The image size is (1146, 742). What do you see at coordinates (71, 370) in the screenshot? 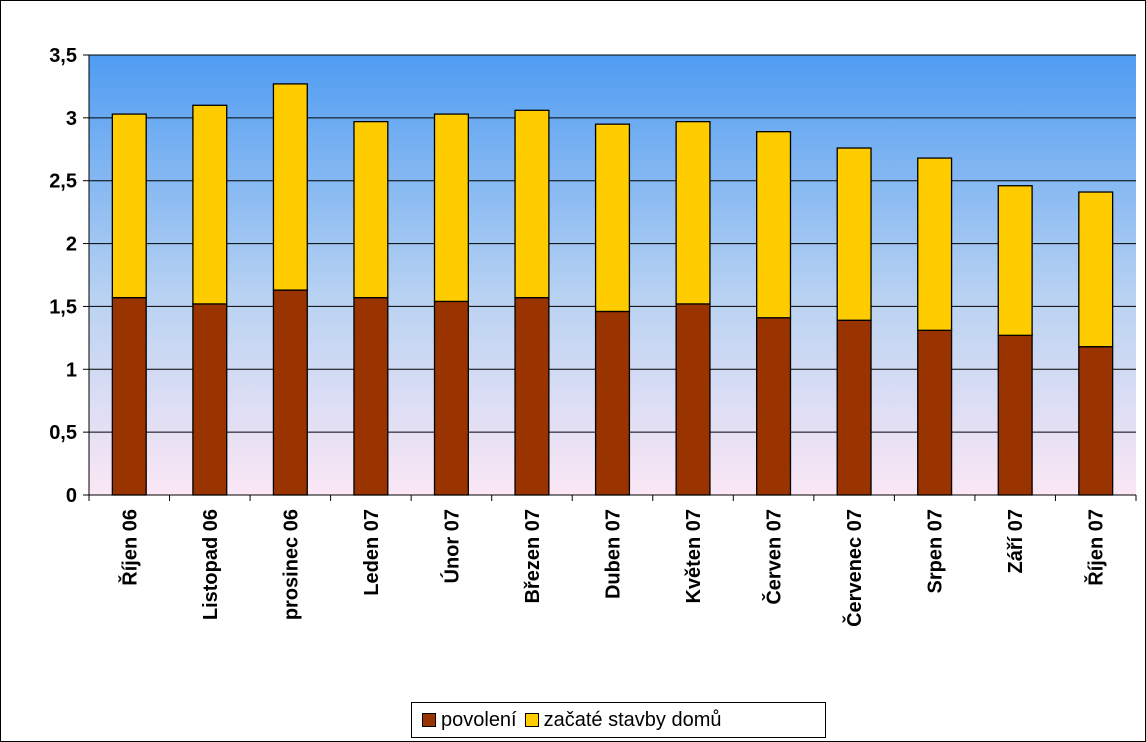
I see `y-tick-label: 1` at bounding box center [71, 370].